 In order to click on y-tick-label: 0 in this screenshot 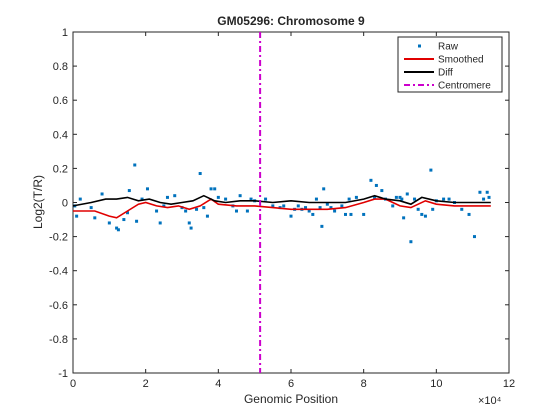, I will do `click(65, 204)`.